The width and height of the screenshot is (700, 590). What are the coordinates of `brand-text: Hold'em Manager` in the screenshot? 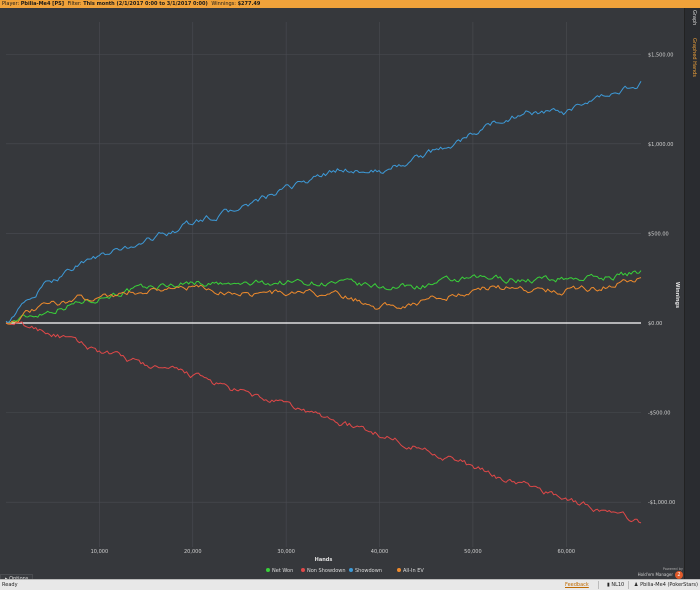 It's located at (655, 574).